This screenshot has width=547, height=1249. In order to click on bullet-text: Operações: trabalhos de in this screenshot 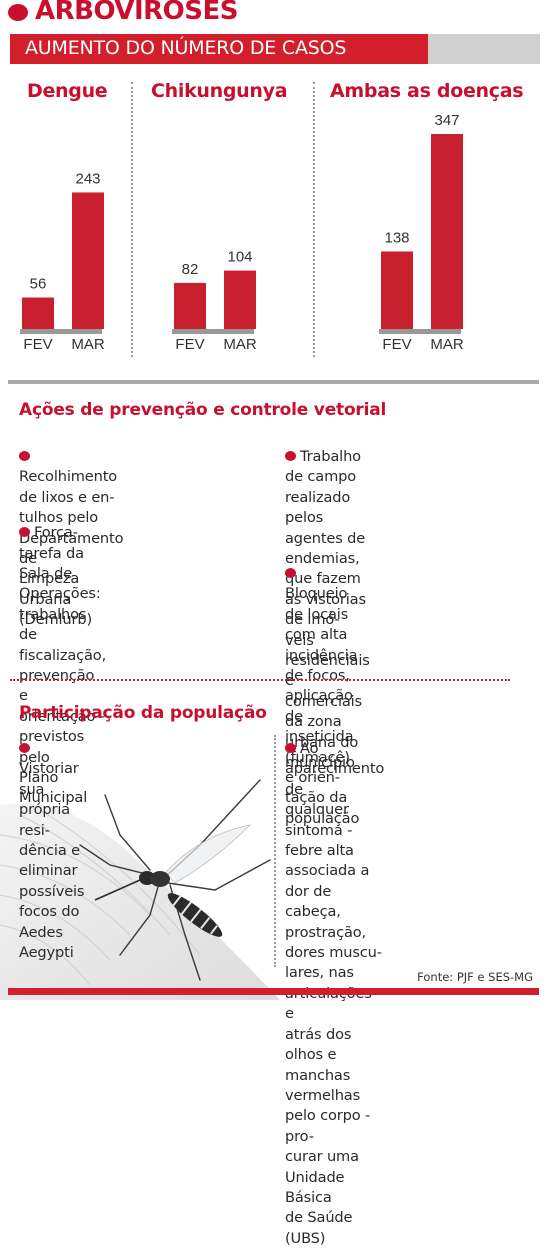, I will do `click(60, 614)`.